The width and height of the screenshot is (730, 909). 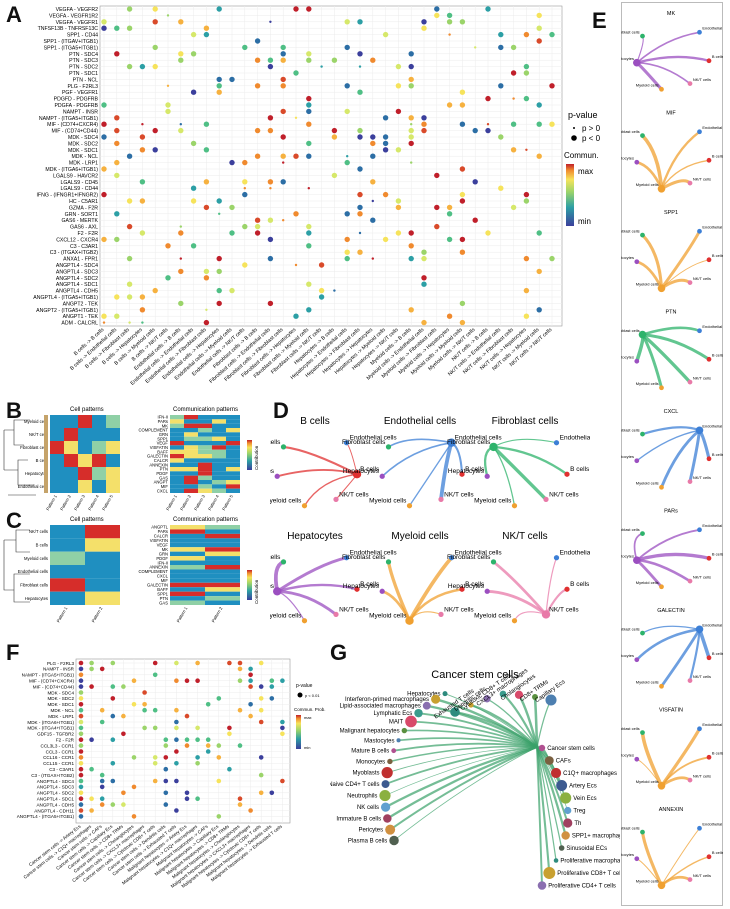 I want to click on network-node-label: Endothelial cells, so click(x=479, y=553).